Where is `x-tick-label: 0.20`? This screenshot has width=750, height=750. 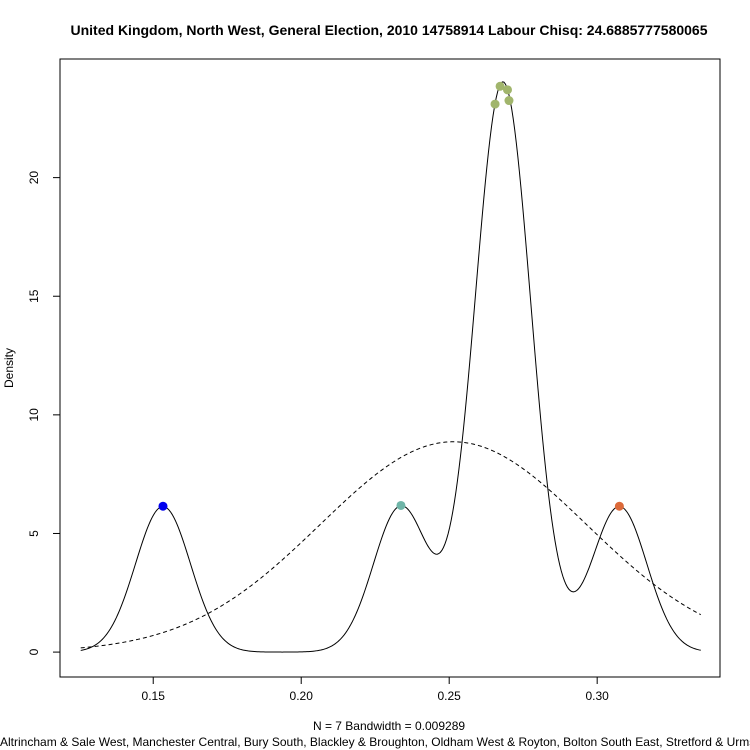 x-tick-label: 0.20 is located at coordinates (302, 696).